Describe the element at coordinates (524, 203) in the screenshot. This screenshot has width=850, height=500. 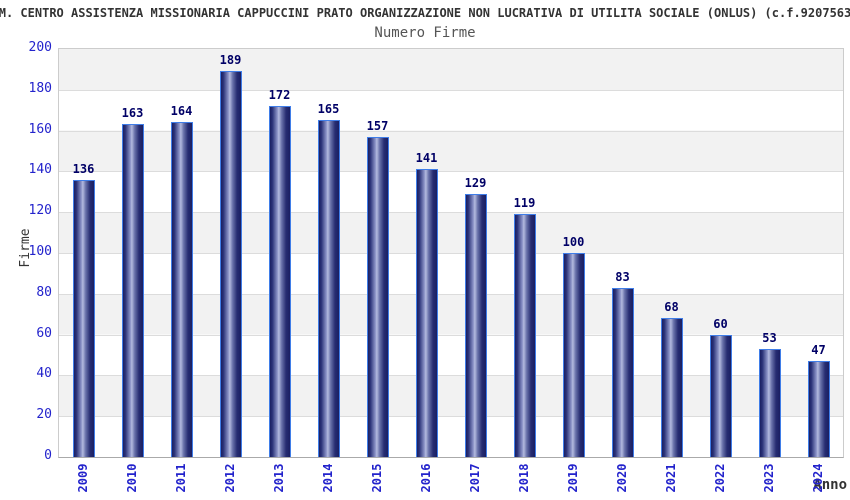
I see `bar-value-label: 119` at that location.